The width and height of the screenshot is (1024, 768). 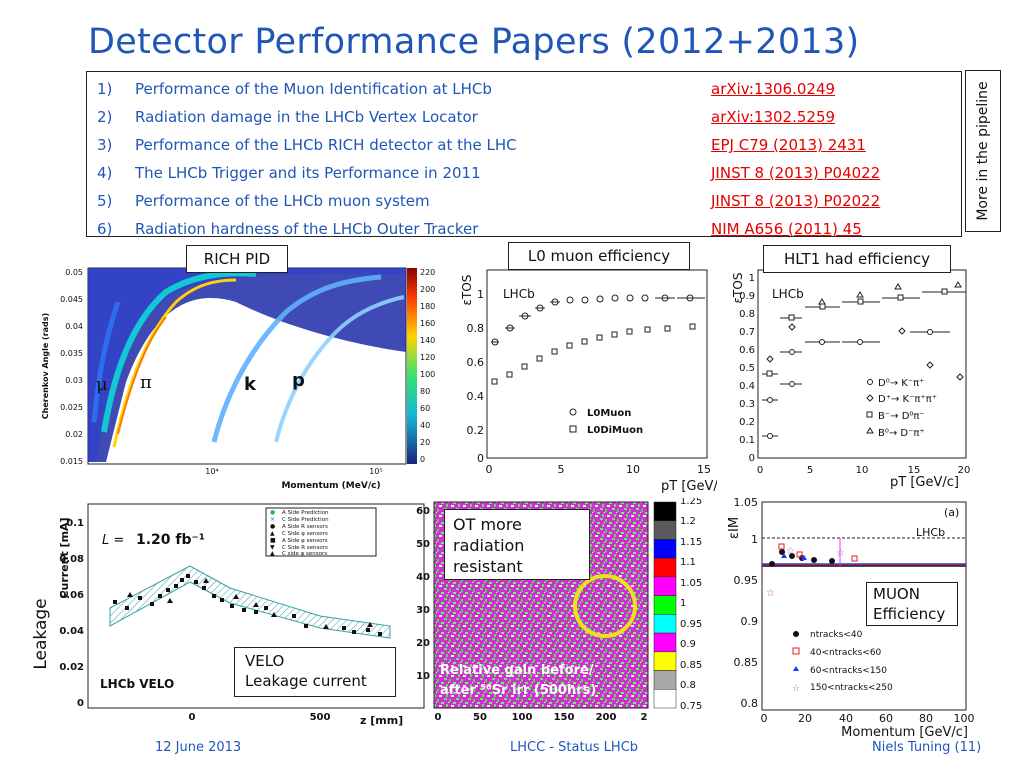 What do you see at coordinates (927, 747) in the screenshot?
I see `footer-author: Niels Tuning (11)` at bounding box center [927, 747].